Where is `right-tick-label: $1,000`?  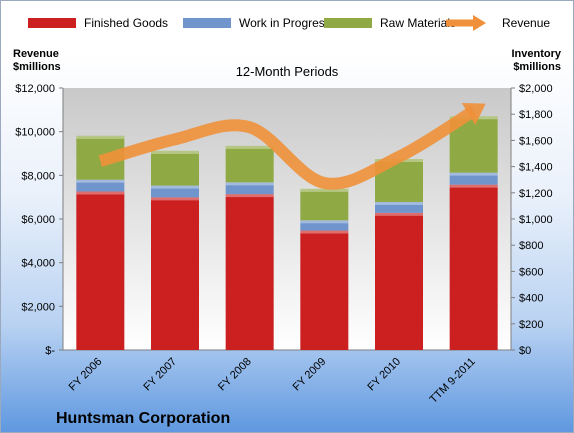
right-tick-label: $1,000 is located at coordinates (536, 220).